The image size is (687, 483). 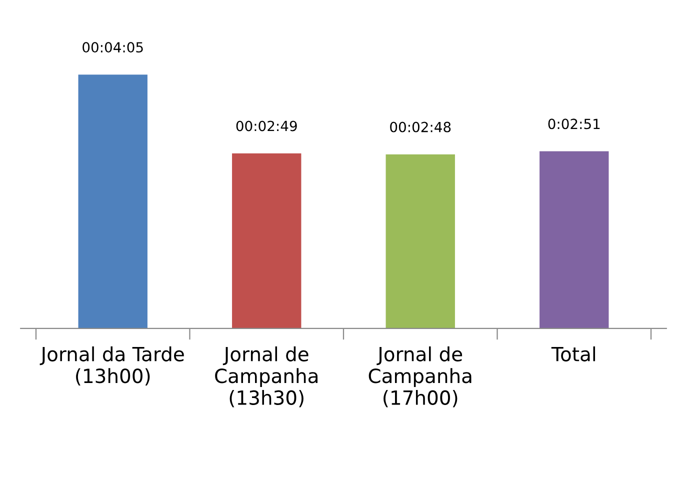 I want to click on x-tick-label: Total, so click(x=573, y=354).